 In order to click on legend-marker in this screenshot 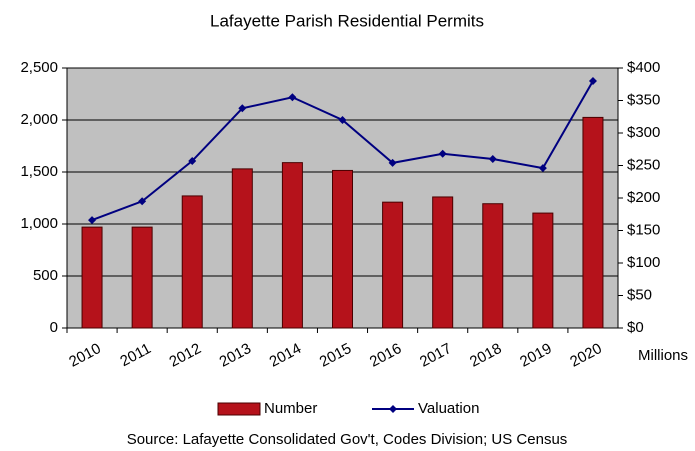, I will do `click(393, 409)`.